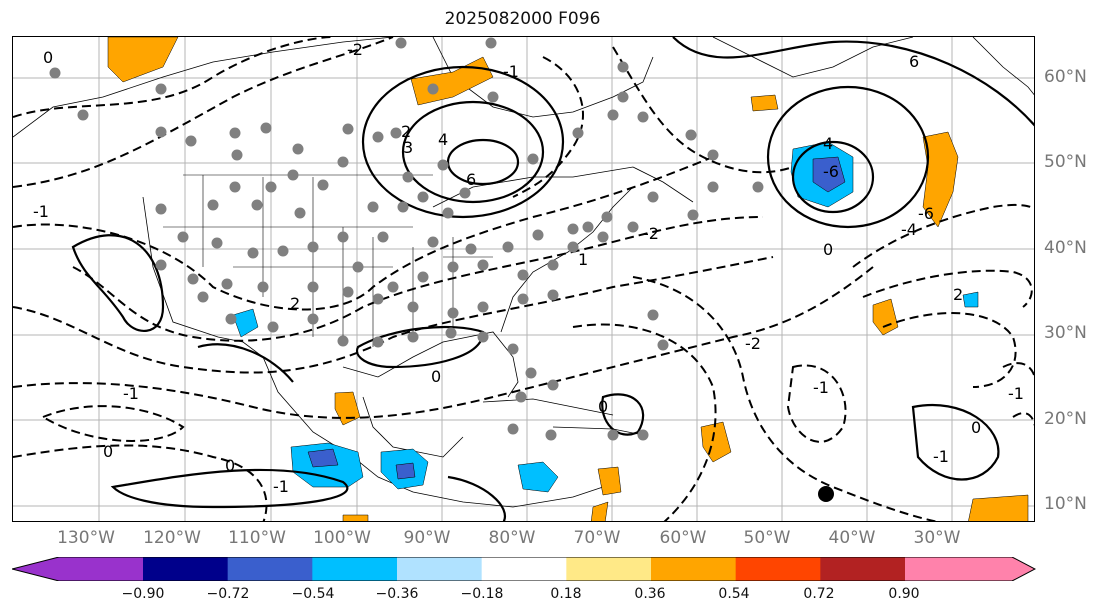 This screenshot has width=1105, height=615. I want to click on lon-label: 30°W, so click(937, 538).